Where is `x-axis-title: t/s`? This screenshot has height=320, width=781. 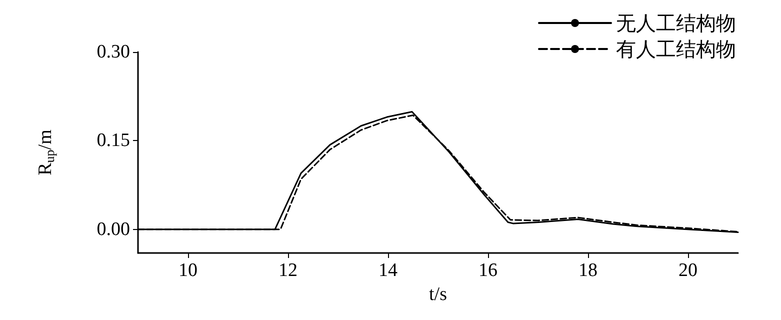 x-axis-title: t/s is located at coordinates (438, 294).